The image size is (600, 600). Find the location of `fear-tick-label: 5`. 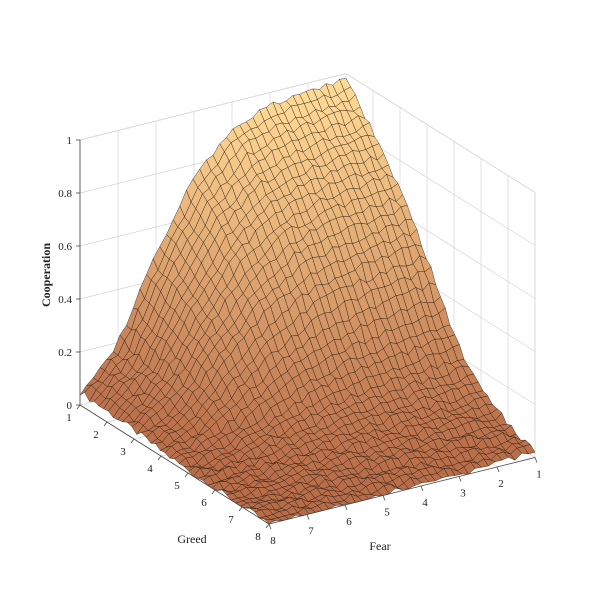

fear-tick-label: 5 is located at coordinates (387, 513).